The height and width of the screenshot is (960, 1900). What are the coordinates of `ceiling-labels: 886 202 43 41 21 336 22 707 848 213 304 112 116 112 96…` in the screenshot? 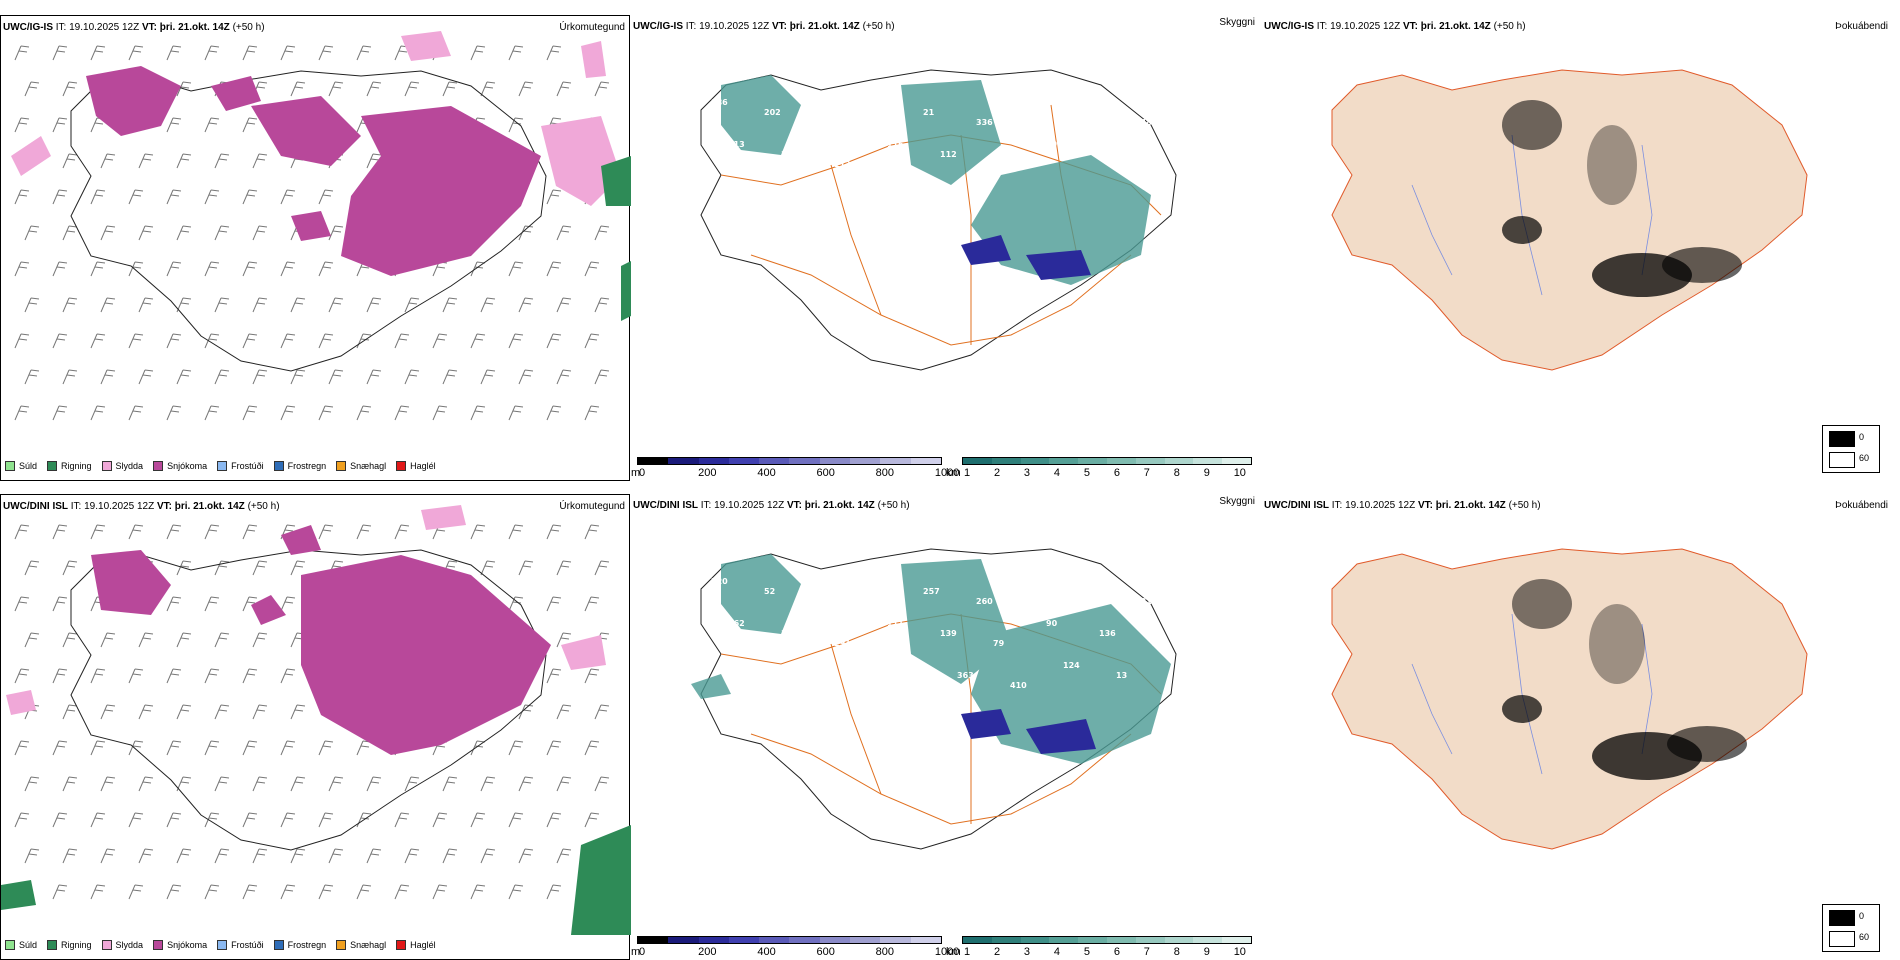 It's located at (937, 154).